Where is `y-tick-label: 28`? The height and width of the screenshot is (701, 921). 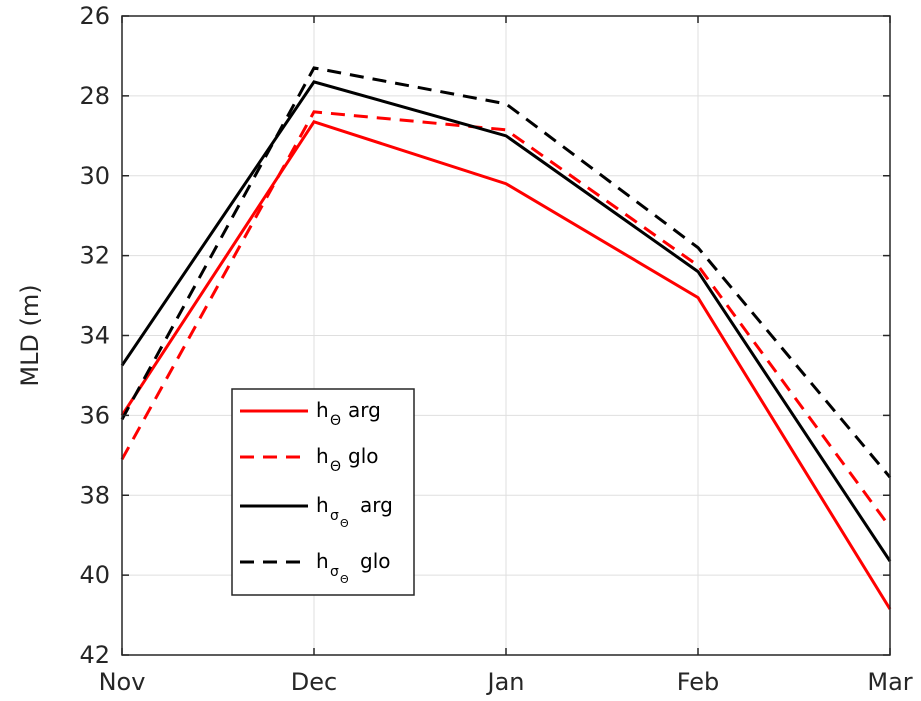
y-tick-label: 28 is located at coordinates (94, 96).